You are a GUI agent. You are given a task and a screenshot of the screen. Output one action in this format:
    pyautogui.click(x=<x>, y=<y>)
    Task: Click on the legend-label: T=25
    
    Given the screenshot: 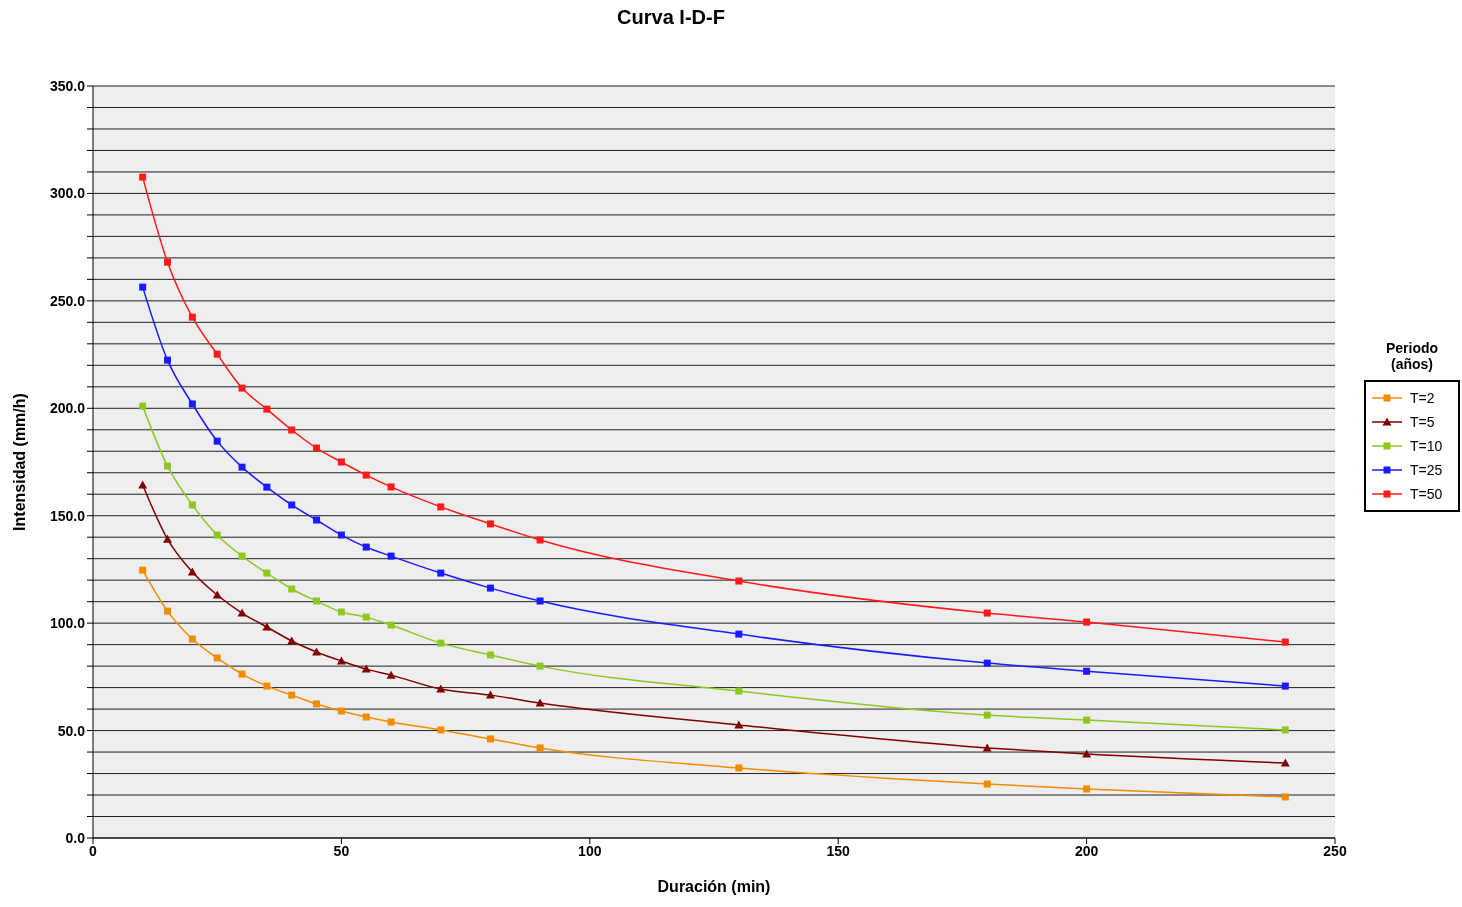 What is the action you would take?
    pyautogui.click(x=1426, y=470)
    